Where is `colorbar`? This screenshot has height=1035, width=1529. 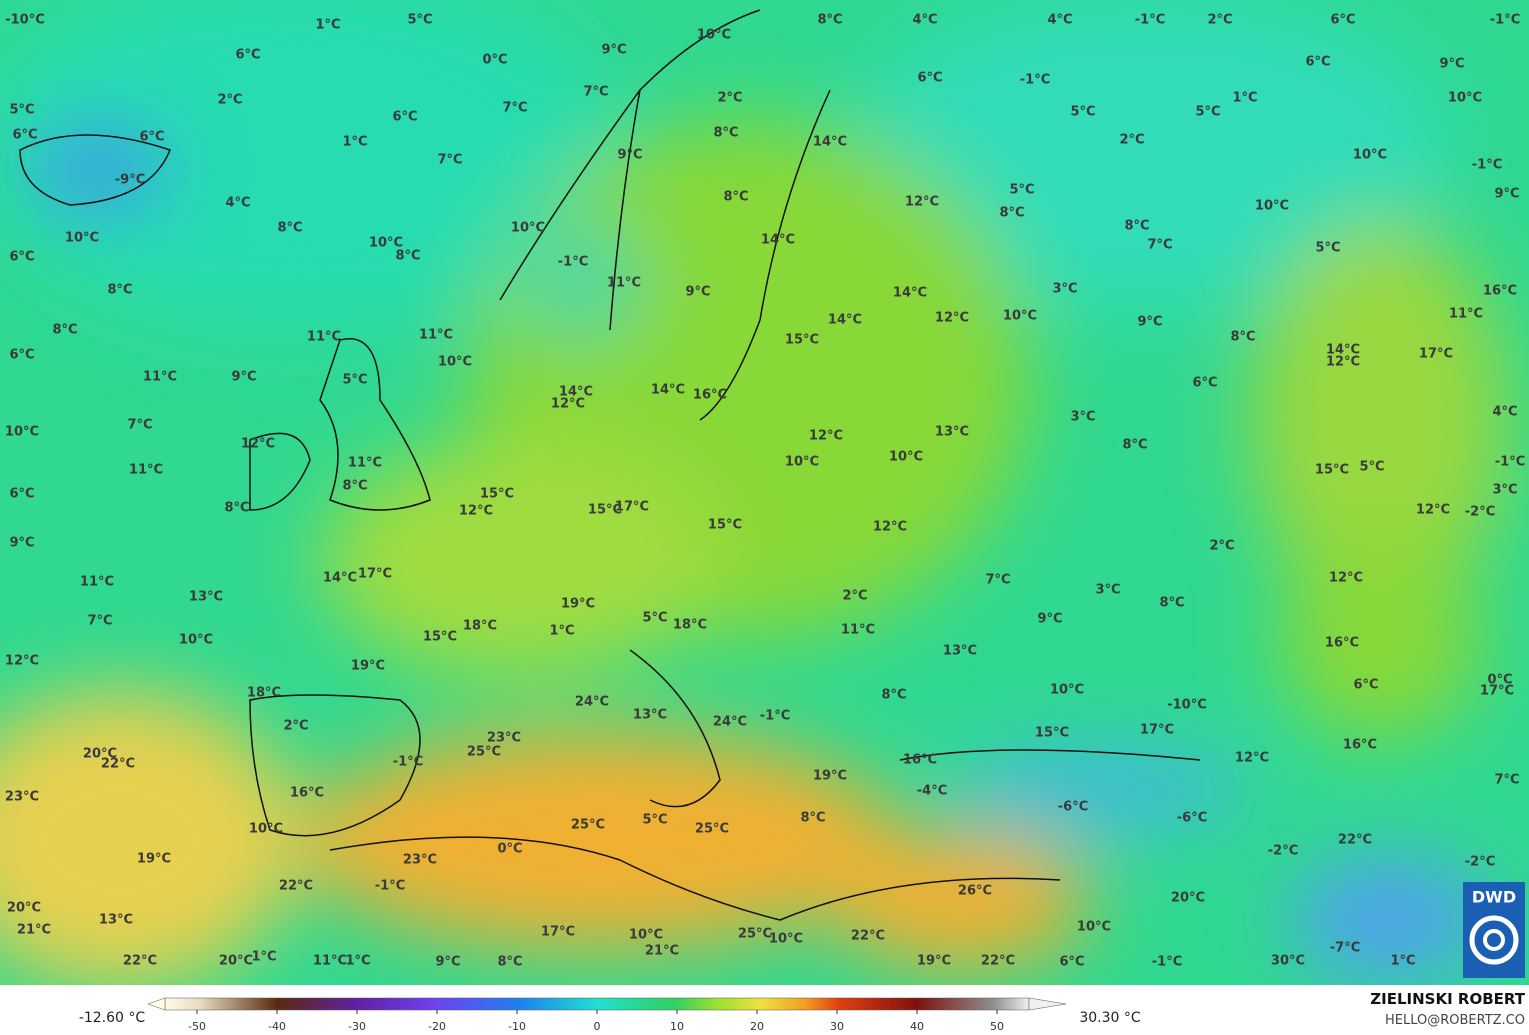 colorbar is located at coordinates (597, 1004).